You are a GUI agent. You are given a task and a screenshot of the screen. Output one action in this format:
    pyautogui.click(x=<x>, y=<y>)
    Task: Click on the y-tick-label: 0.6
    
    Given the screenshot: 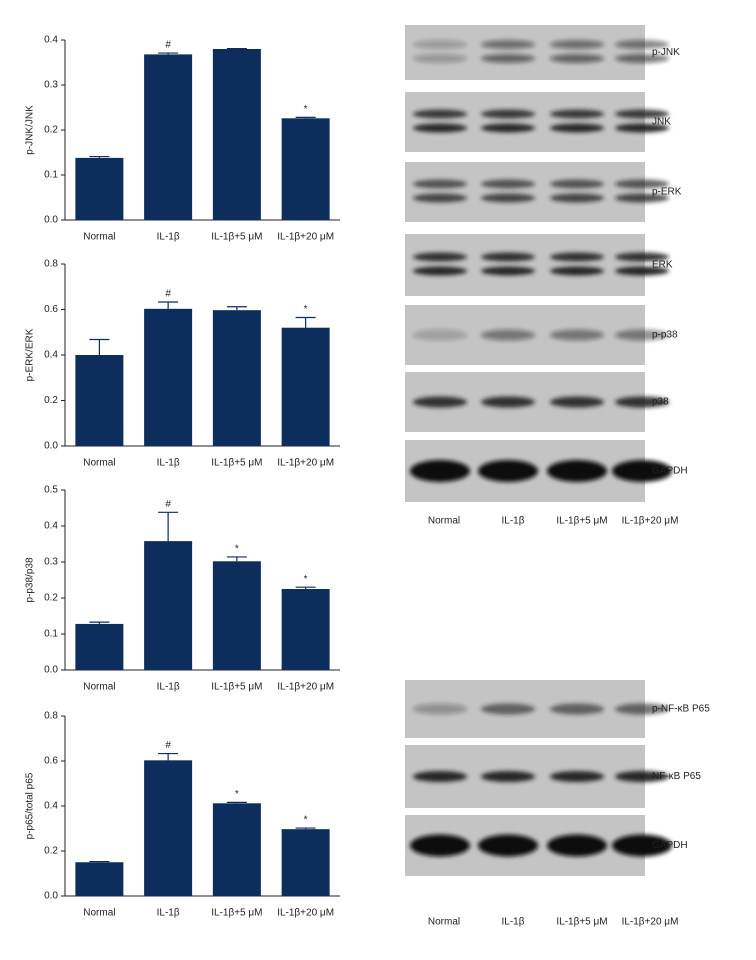 What is the action you would take?
    pyautogui.click(x=51, y=309)
    